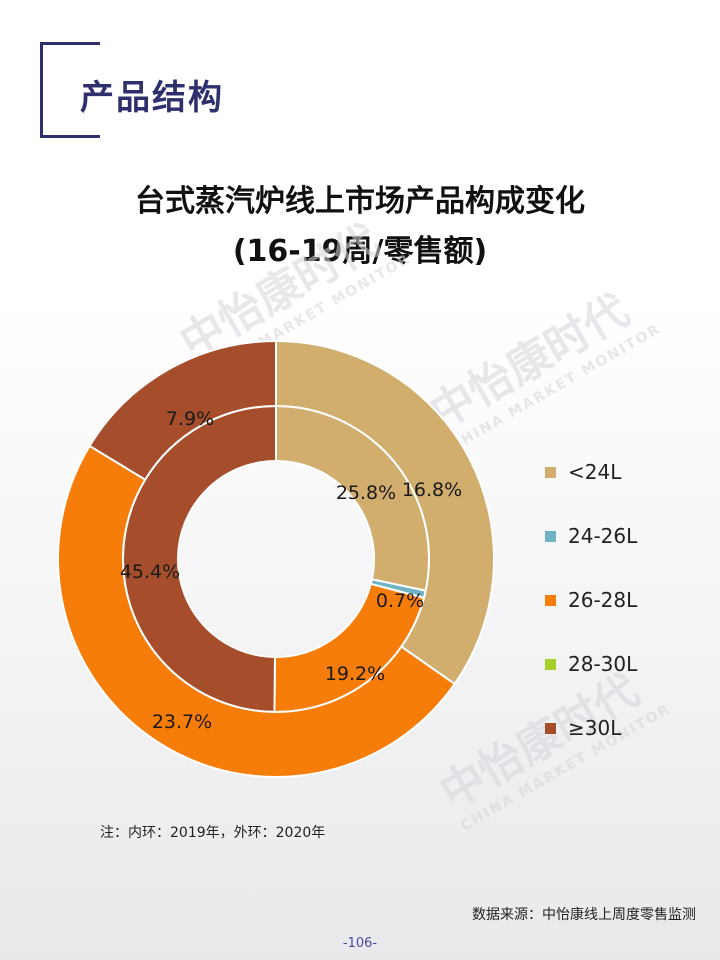 The height and width of the screenshot is (960, 720). I want to click on section-title: 产品结构, so click(152, 98).